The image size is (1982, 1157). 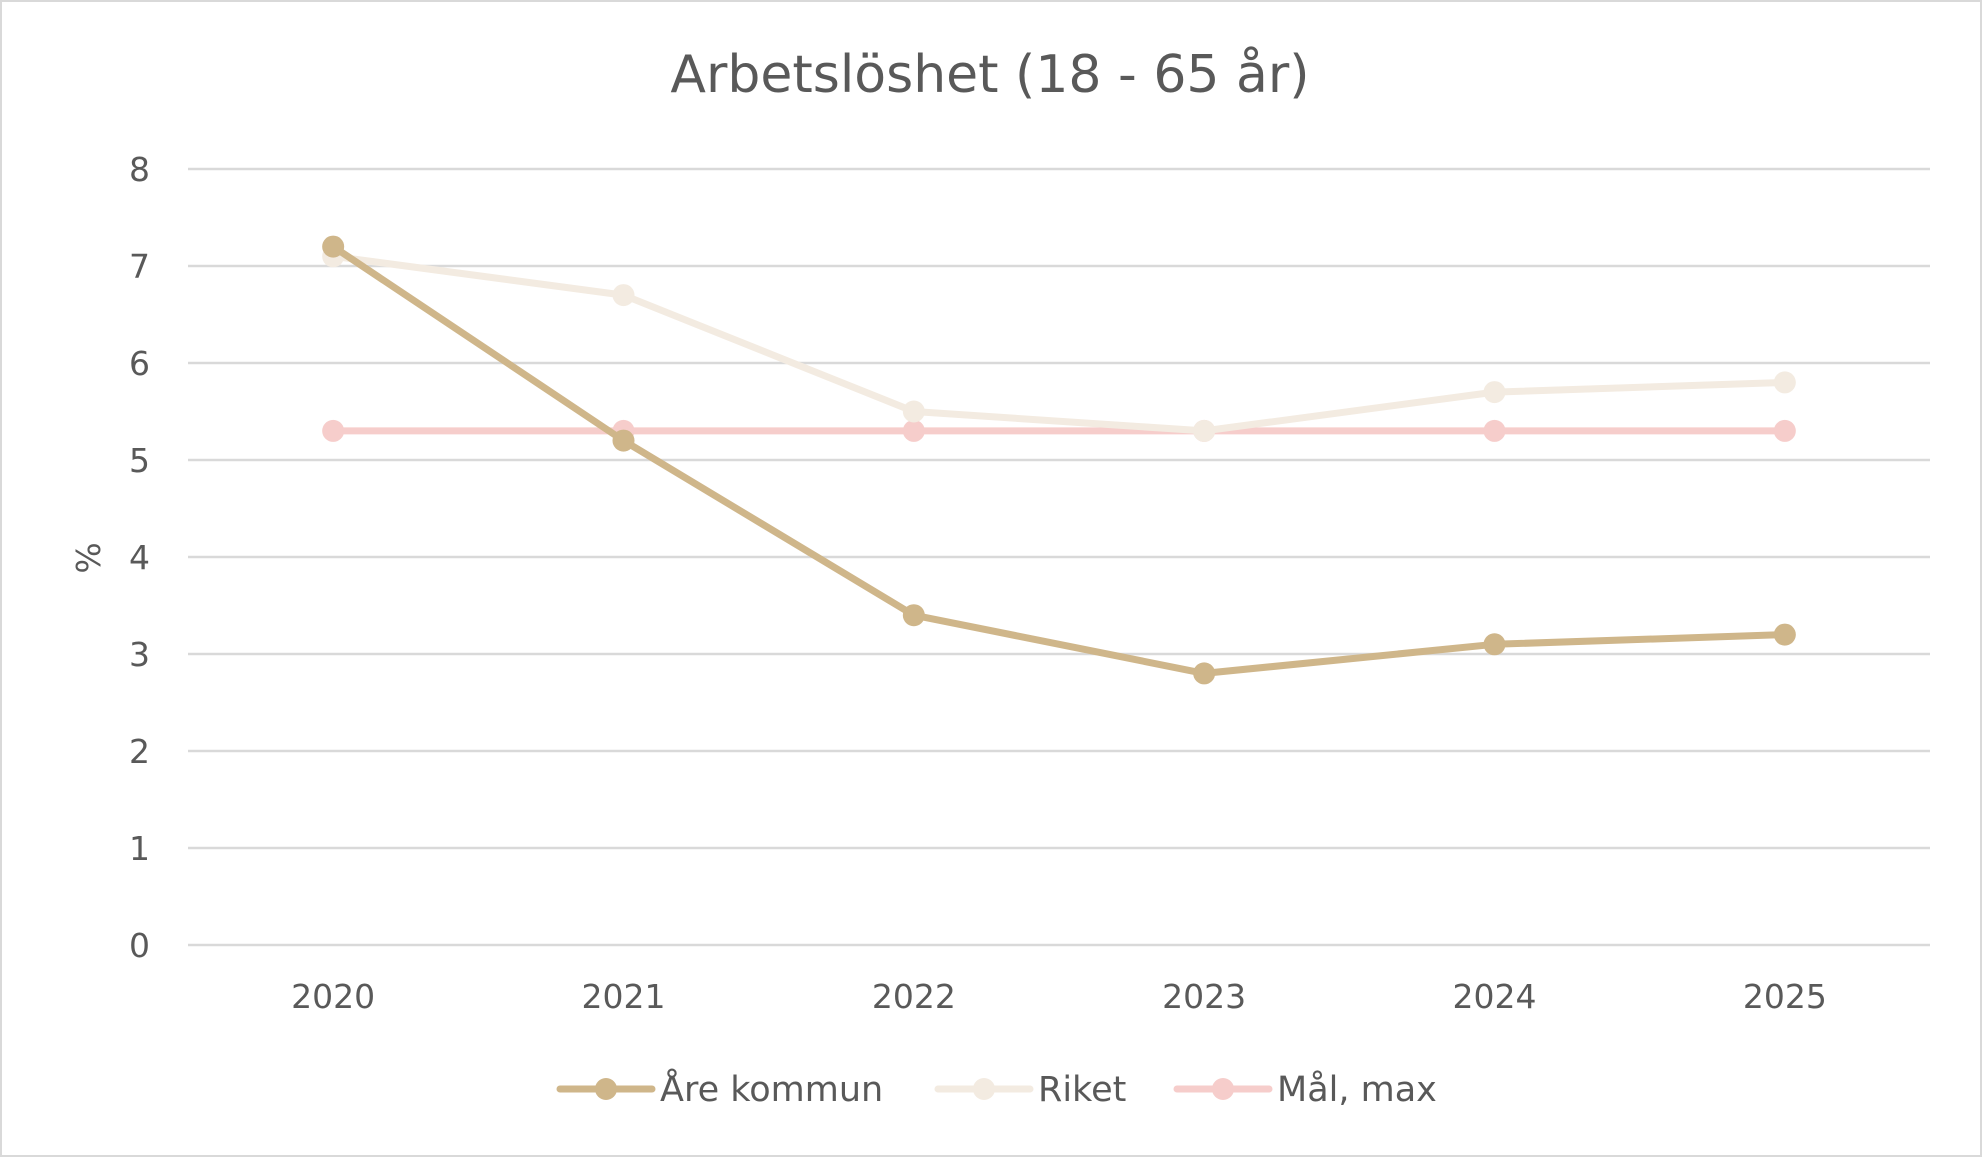 I want to click on x-tick-label: 2020, so click(x=333, y=996).